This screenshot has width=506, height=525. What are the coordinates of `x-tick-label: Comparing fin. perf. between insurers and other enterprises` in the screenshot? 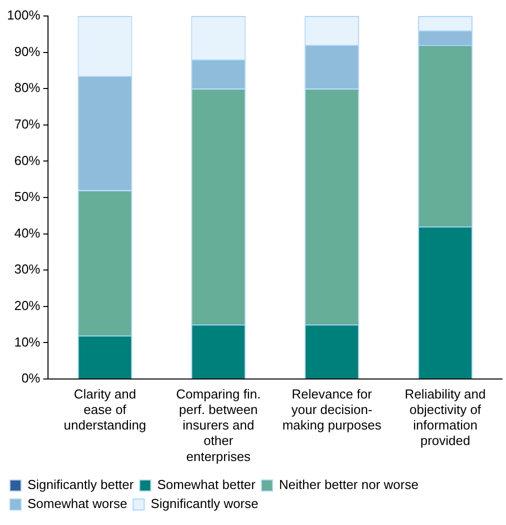 It's located at (218, 425).